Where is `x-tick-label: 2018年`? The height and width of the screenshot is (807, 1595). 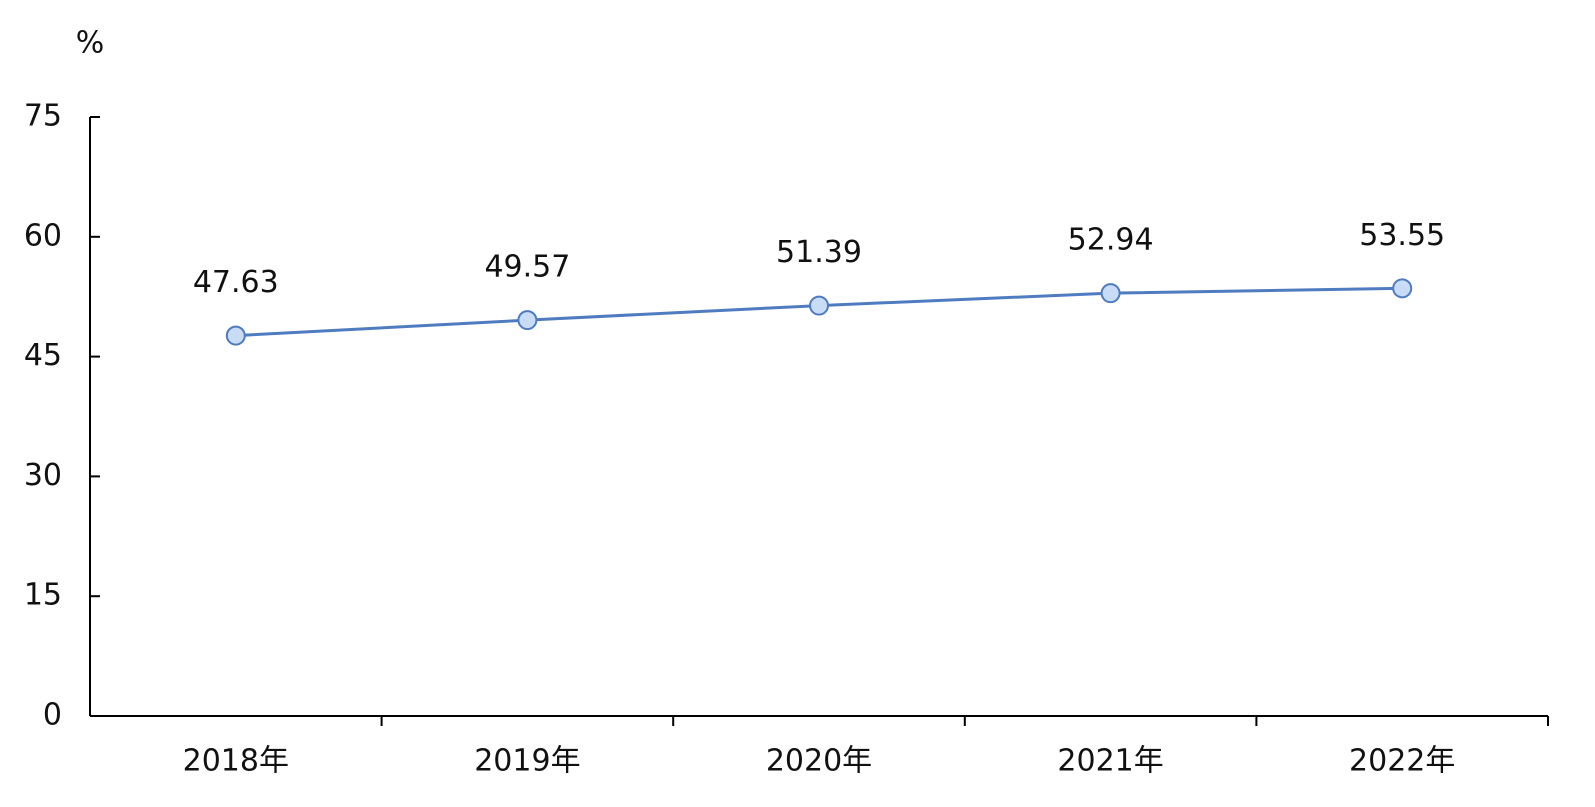 x-tick-label: 2018年 is located at coordinates (236, 761).